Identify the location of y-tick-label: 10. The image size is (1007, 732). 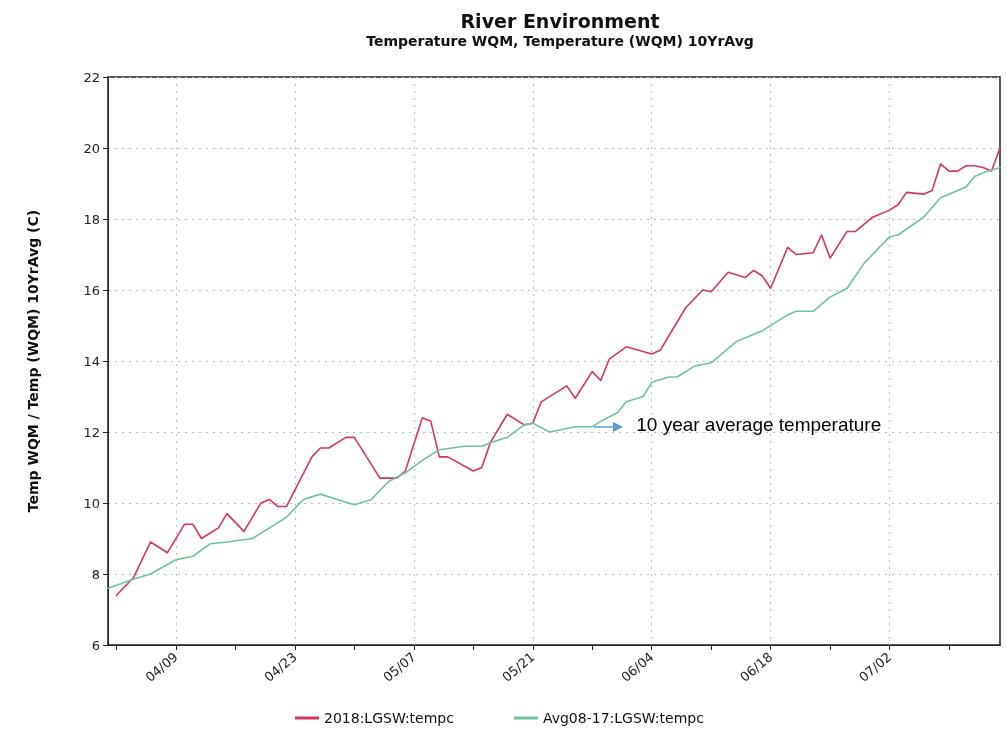
(91, 503).